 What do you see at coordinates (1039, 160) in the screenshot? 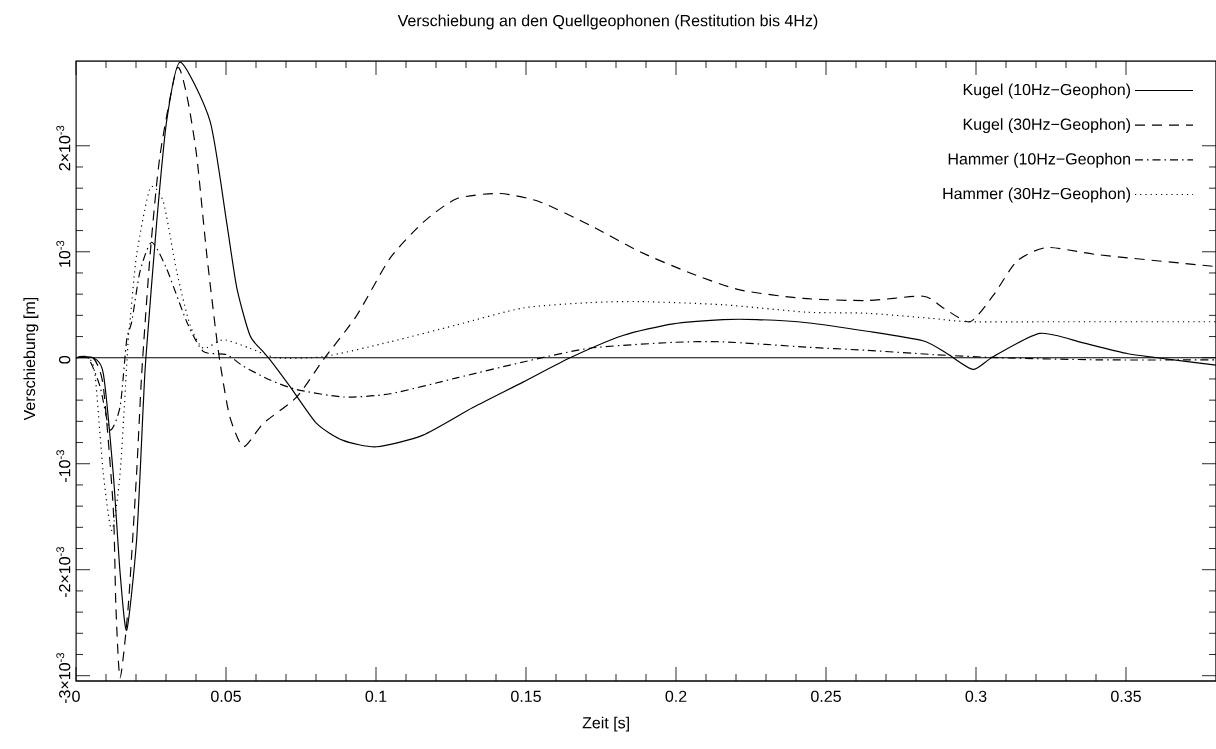
I see `legend-label: Hammer (10Hz−Geophon` at bounding box center [1039, 160].